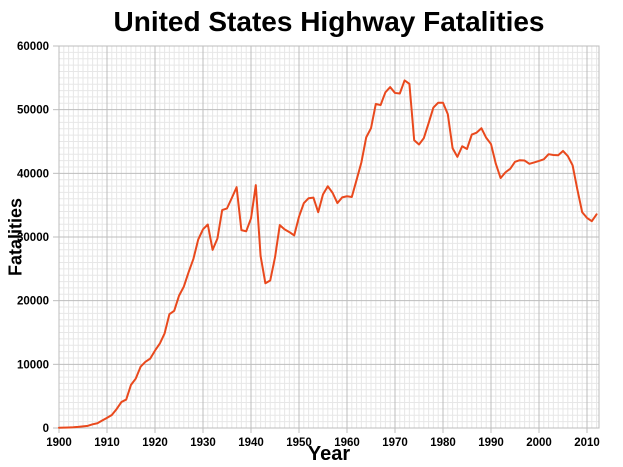 The image size is (623, 467). What do you see at coordinates (539, 443) in the screenshot?
I see `x-tick-label: 2000` at bounding box center [539, 443].